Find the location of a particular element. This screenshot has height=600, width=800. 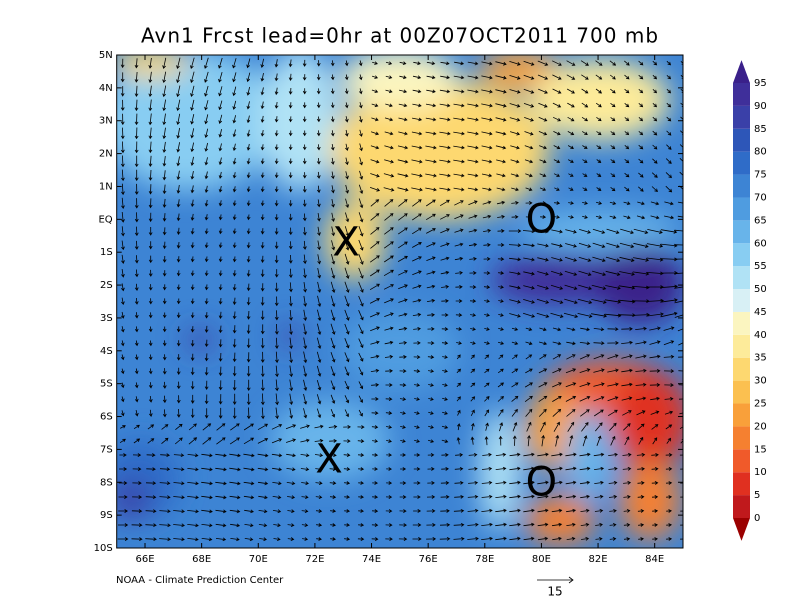

y-tick-label: 8S is located at coordinates (106, 482).